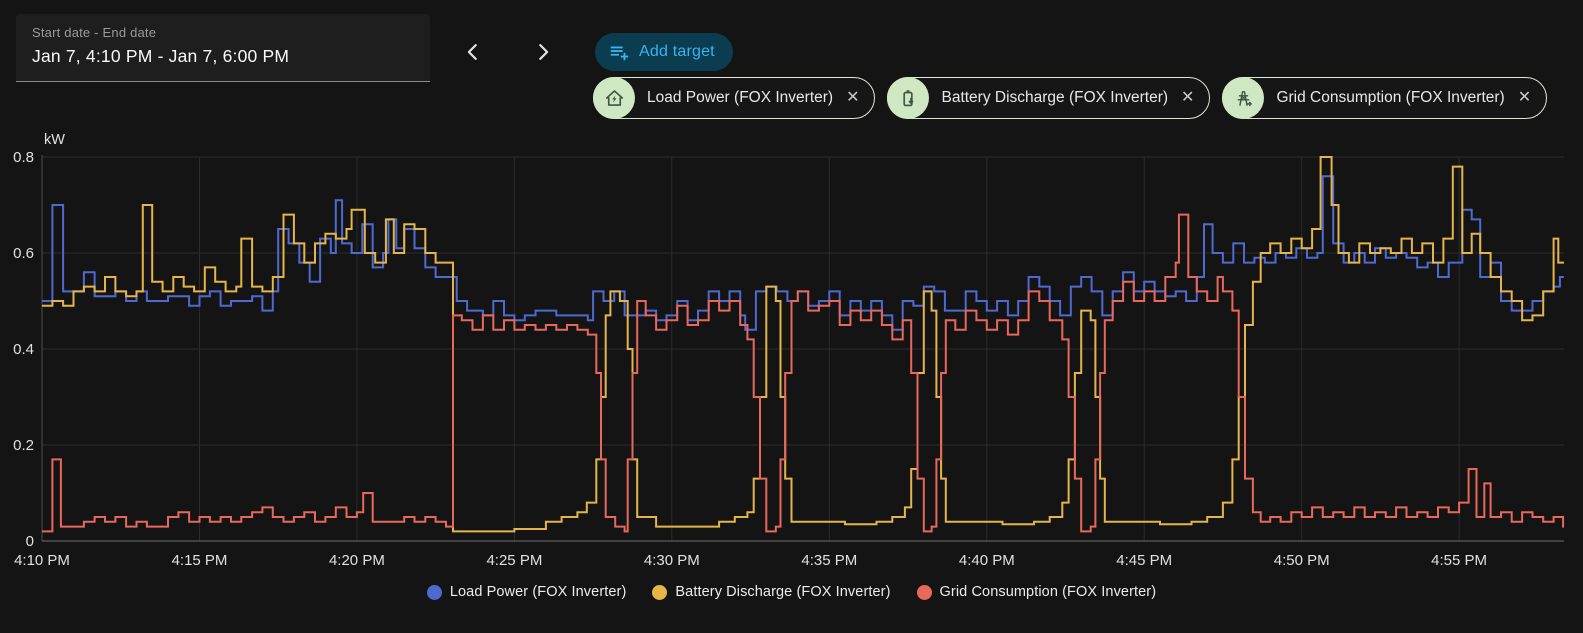 Image resolution: width=1583 pixels, height=633 pixels. Describe the element at coordinates (1055, 97) in the screenshot. I see `target-chip-label: Battery Discharge (FOX Inverter)` at that location.